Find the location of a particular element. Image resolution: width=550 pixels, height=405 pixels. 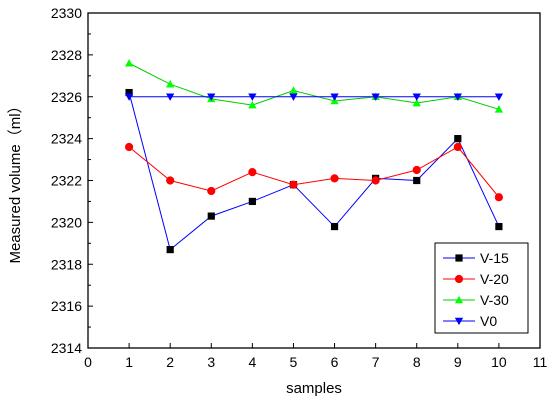

legend: V-15 V-20 V-30 V0 is located at coordinates (481, 288).